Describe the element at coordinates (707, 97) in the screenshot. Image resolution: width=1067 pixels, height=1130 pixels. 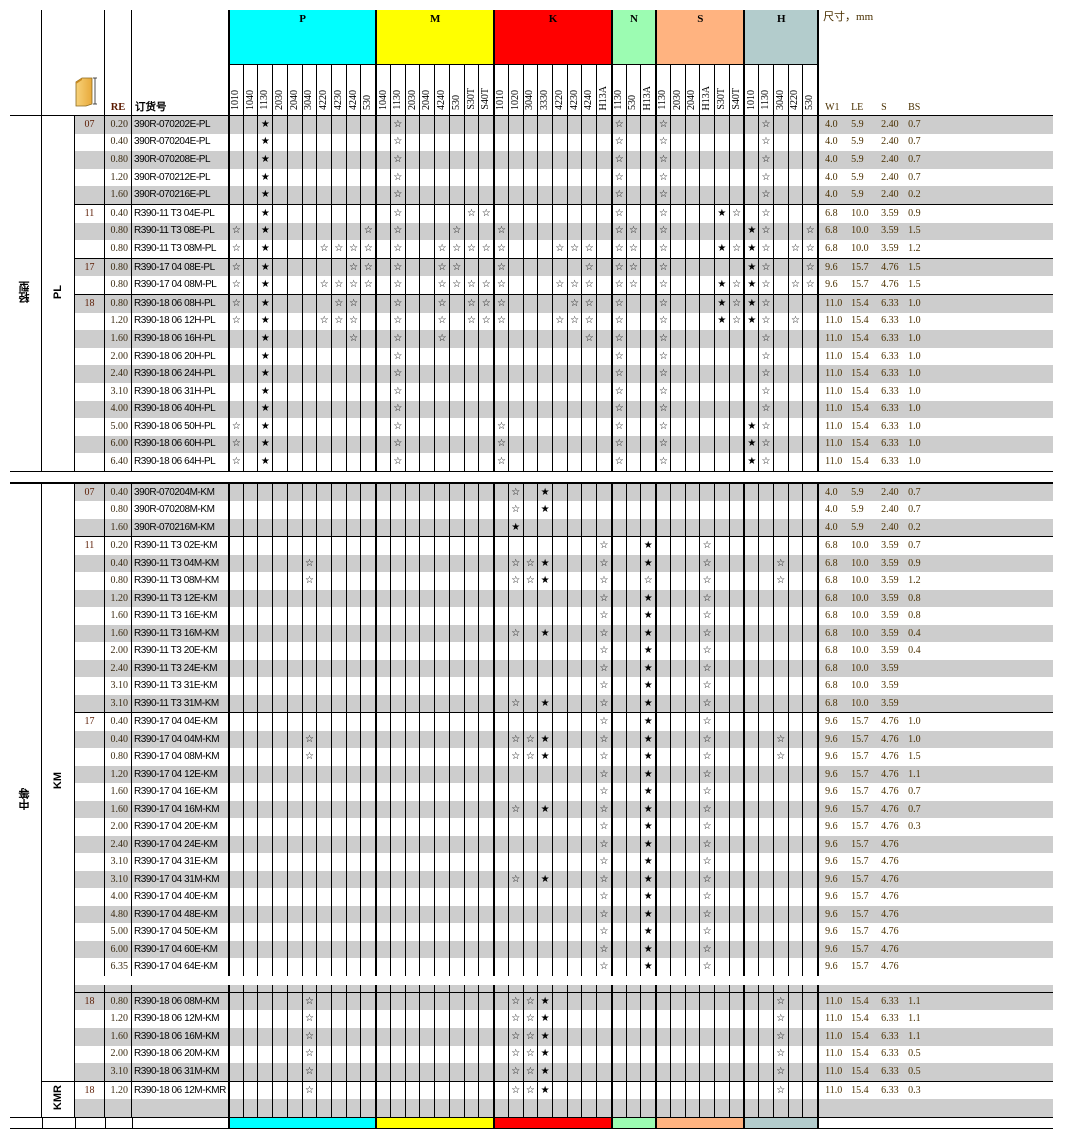
I see `grade-label: H13A` at that location.